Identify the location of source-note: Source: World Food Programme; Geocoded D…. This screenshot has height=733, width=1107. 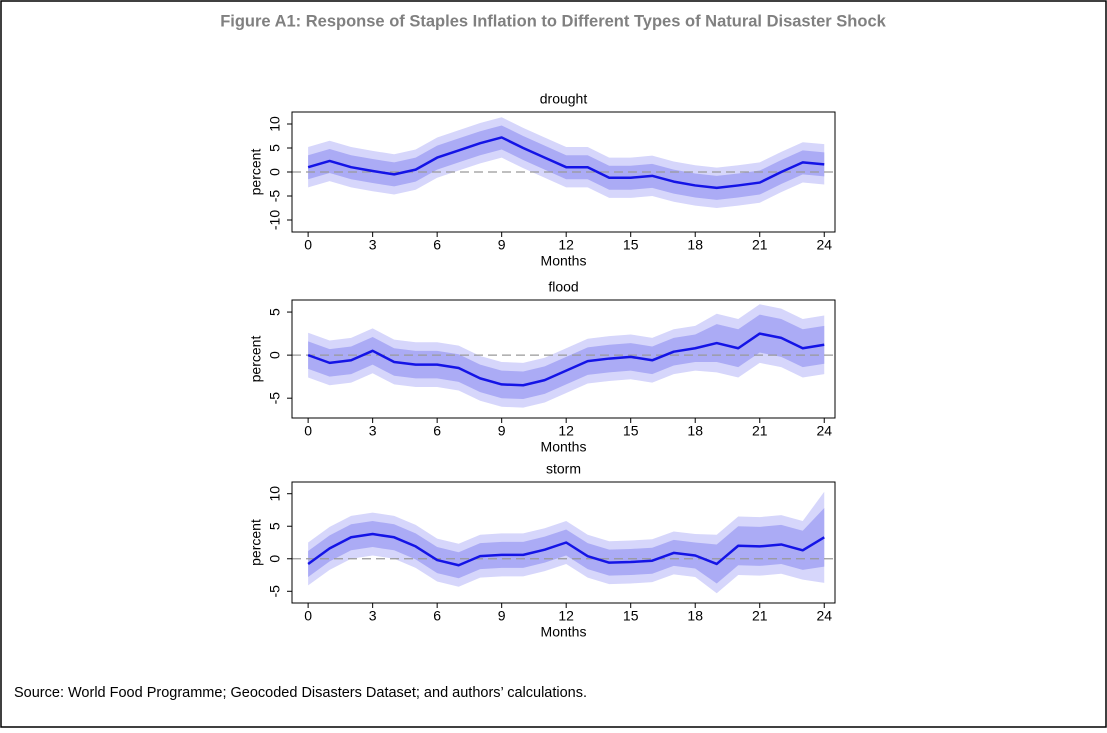
(300, 693).